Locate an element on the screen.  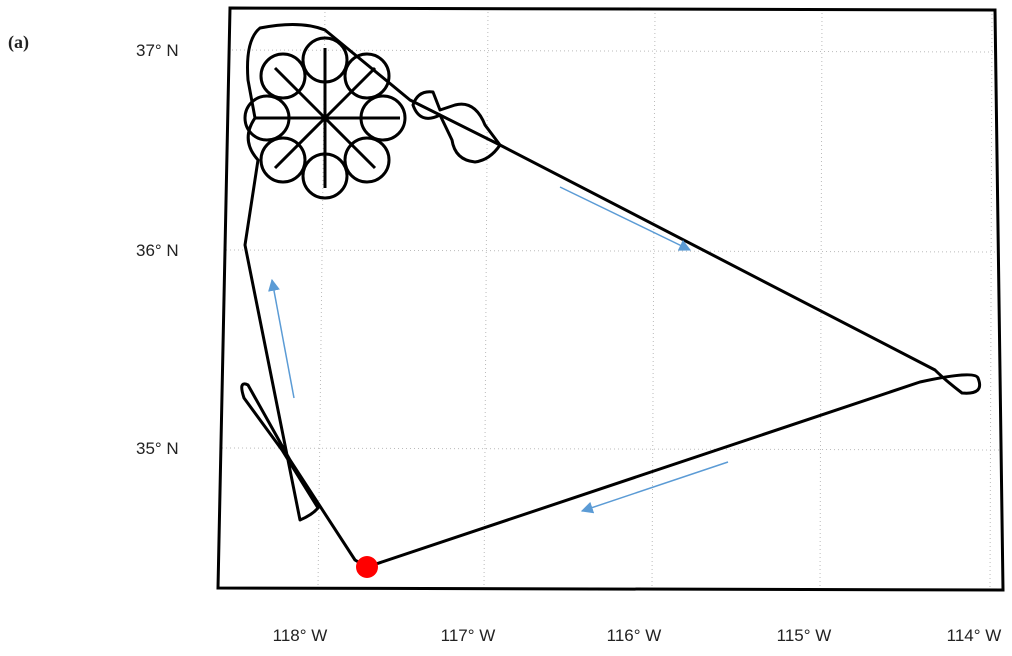
lon-label: 114° W is located at coordinates (974, 635).